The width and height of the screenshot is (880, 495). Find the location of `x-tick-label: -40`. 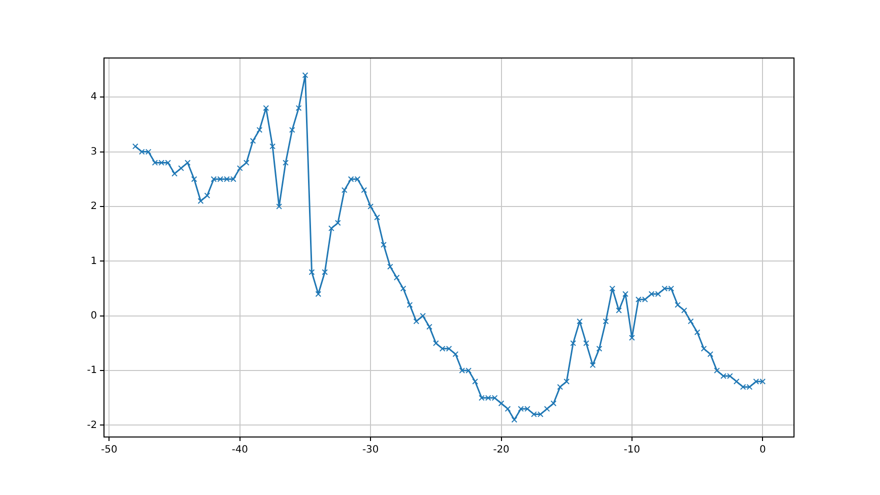

x-tick-label: -40 is located at coordinates (240, 450).